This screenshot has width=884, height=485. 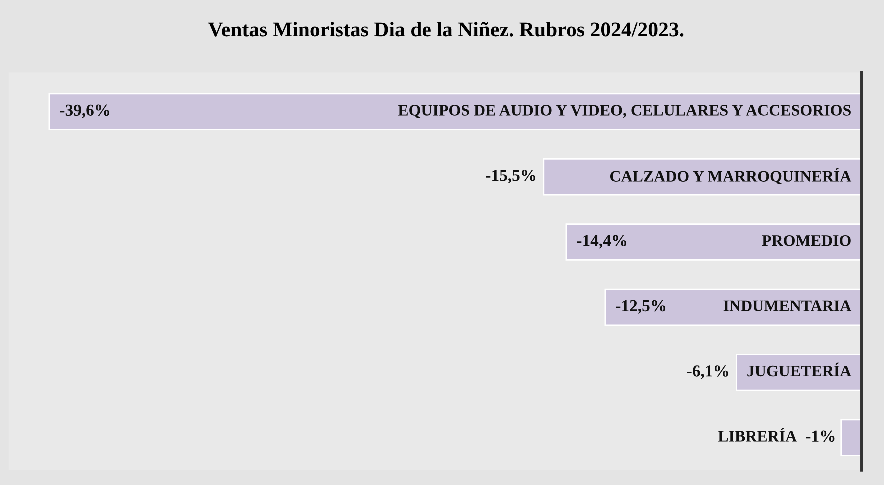 What do you see at coordinates (641, 307) in the screenshot?
I see `data-label: -12,5%` at bounding box center [641, 307].